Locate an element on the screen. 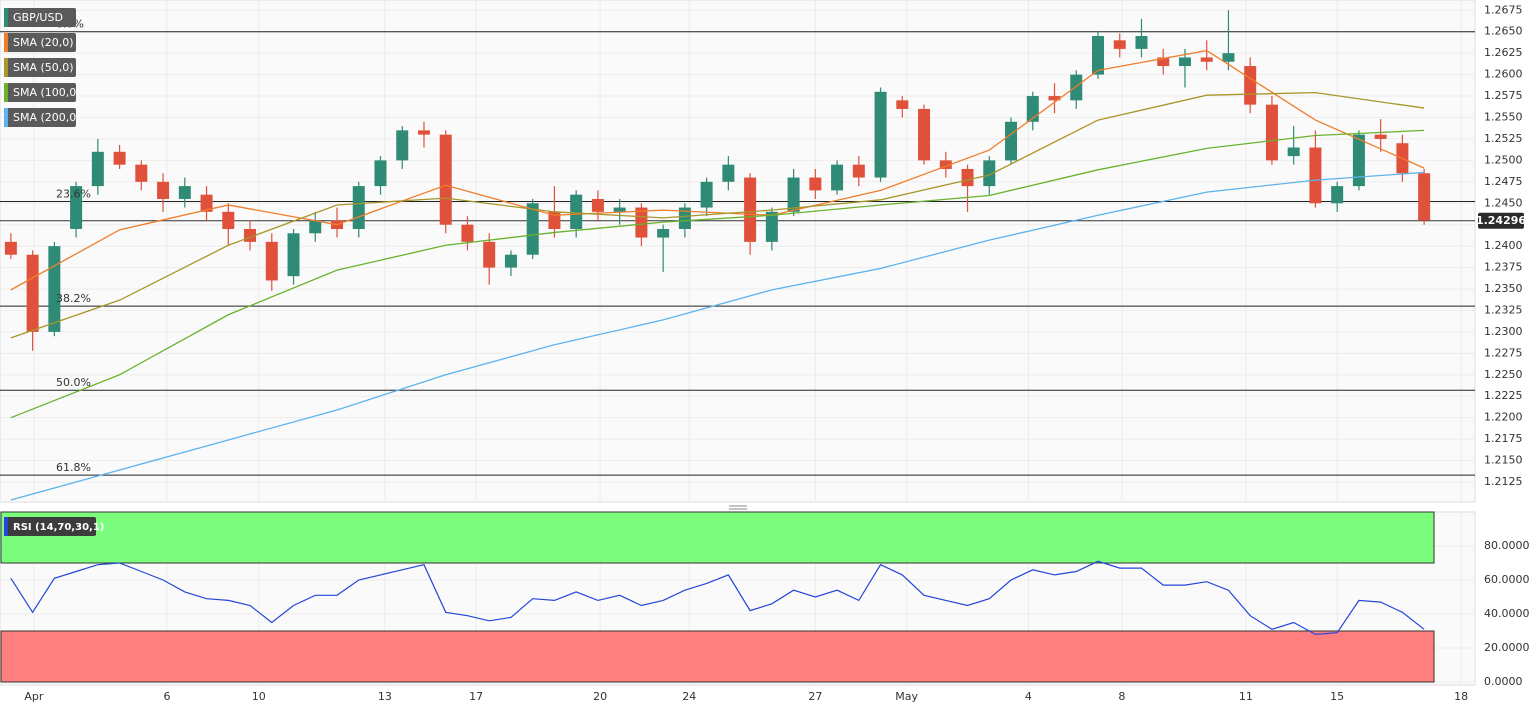 Image resolution: width=1536 pixels, height=712 pixels. rsi-line is located at coordinates (717, 598).